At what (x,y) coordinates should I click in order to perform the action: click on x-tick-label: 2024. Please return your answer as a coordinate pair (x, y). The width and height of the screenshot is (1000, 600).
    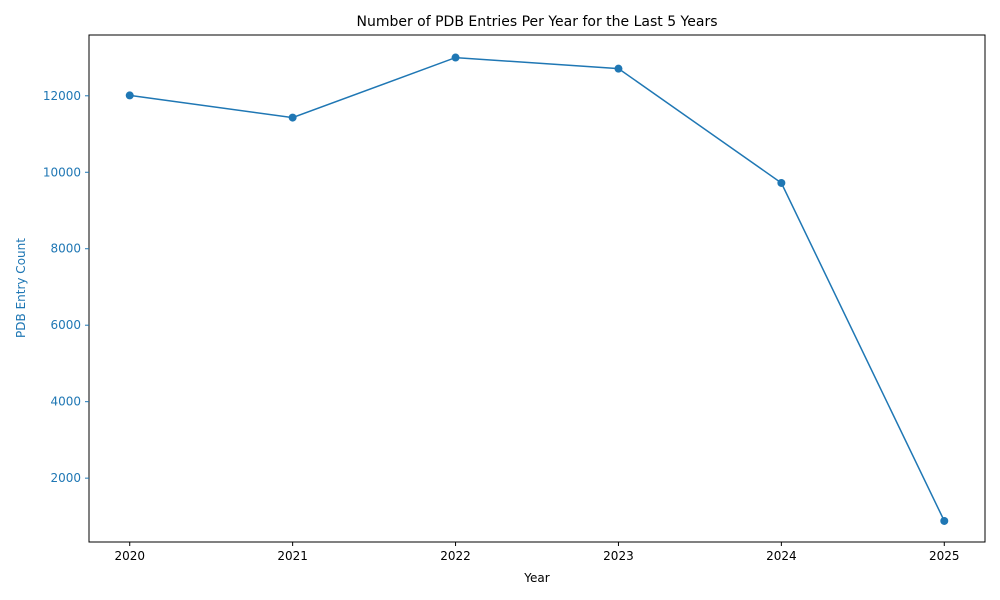
    Looking at the image, I should click on (781, 556).